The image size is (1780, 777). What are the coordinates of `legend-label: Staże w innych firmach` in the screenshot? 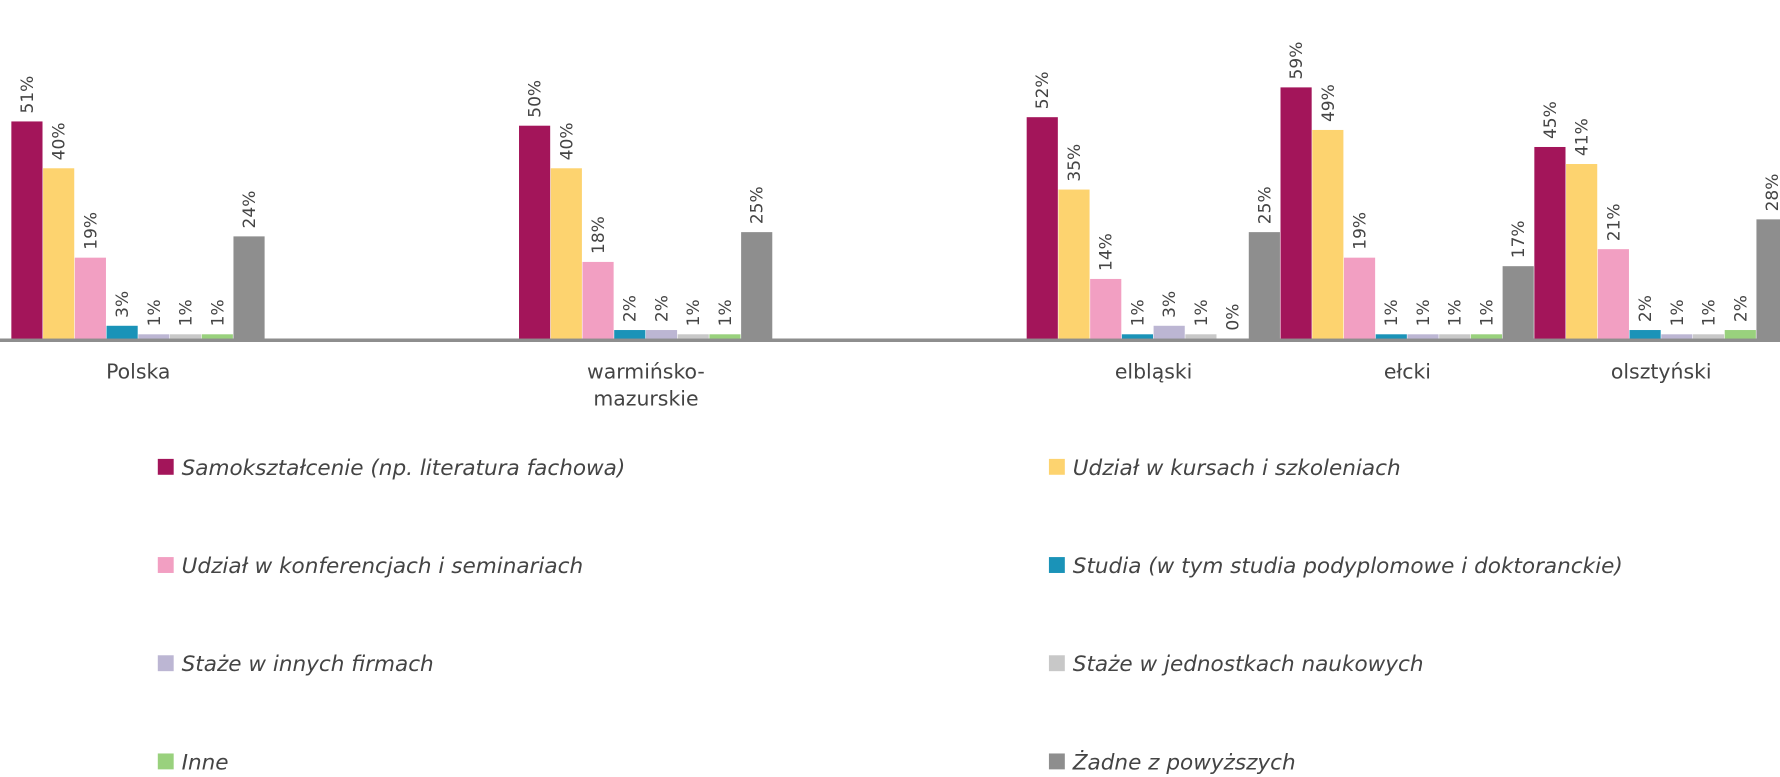 It's located at (308, 664).